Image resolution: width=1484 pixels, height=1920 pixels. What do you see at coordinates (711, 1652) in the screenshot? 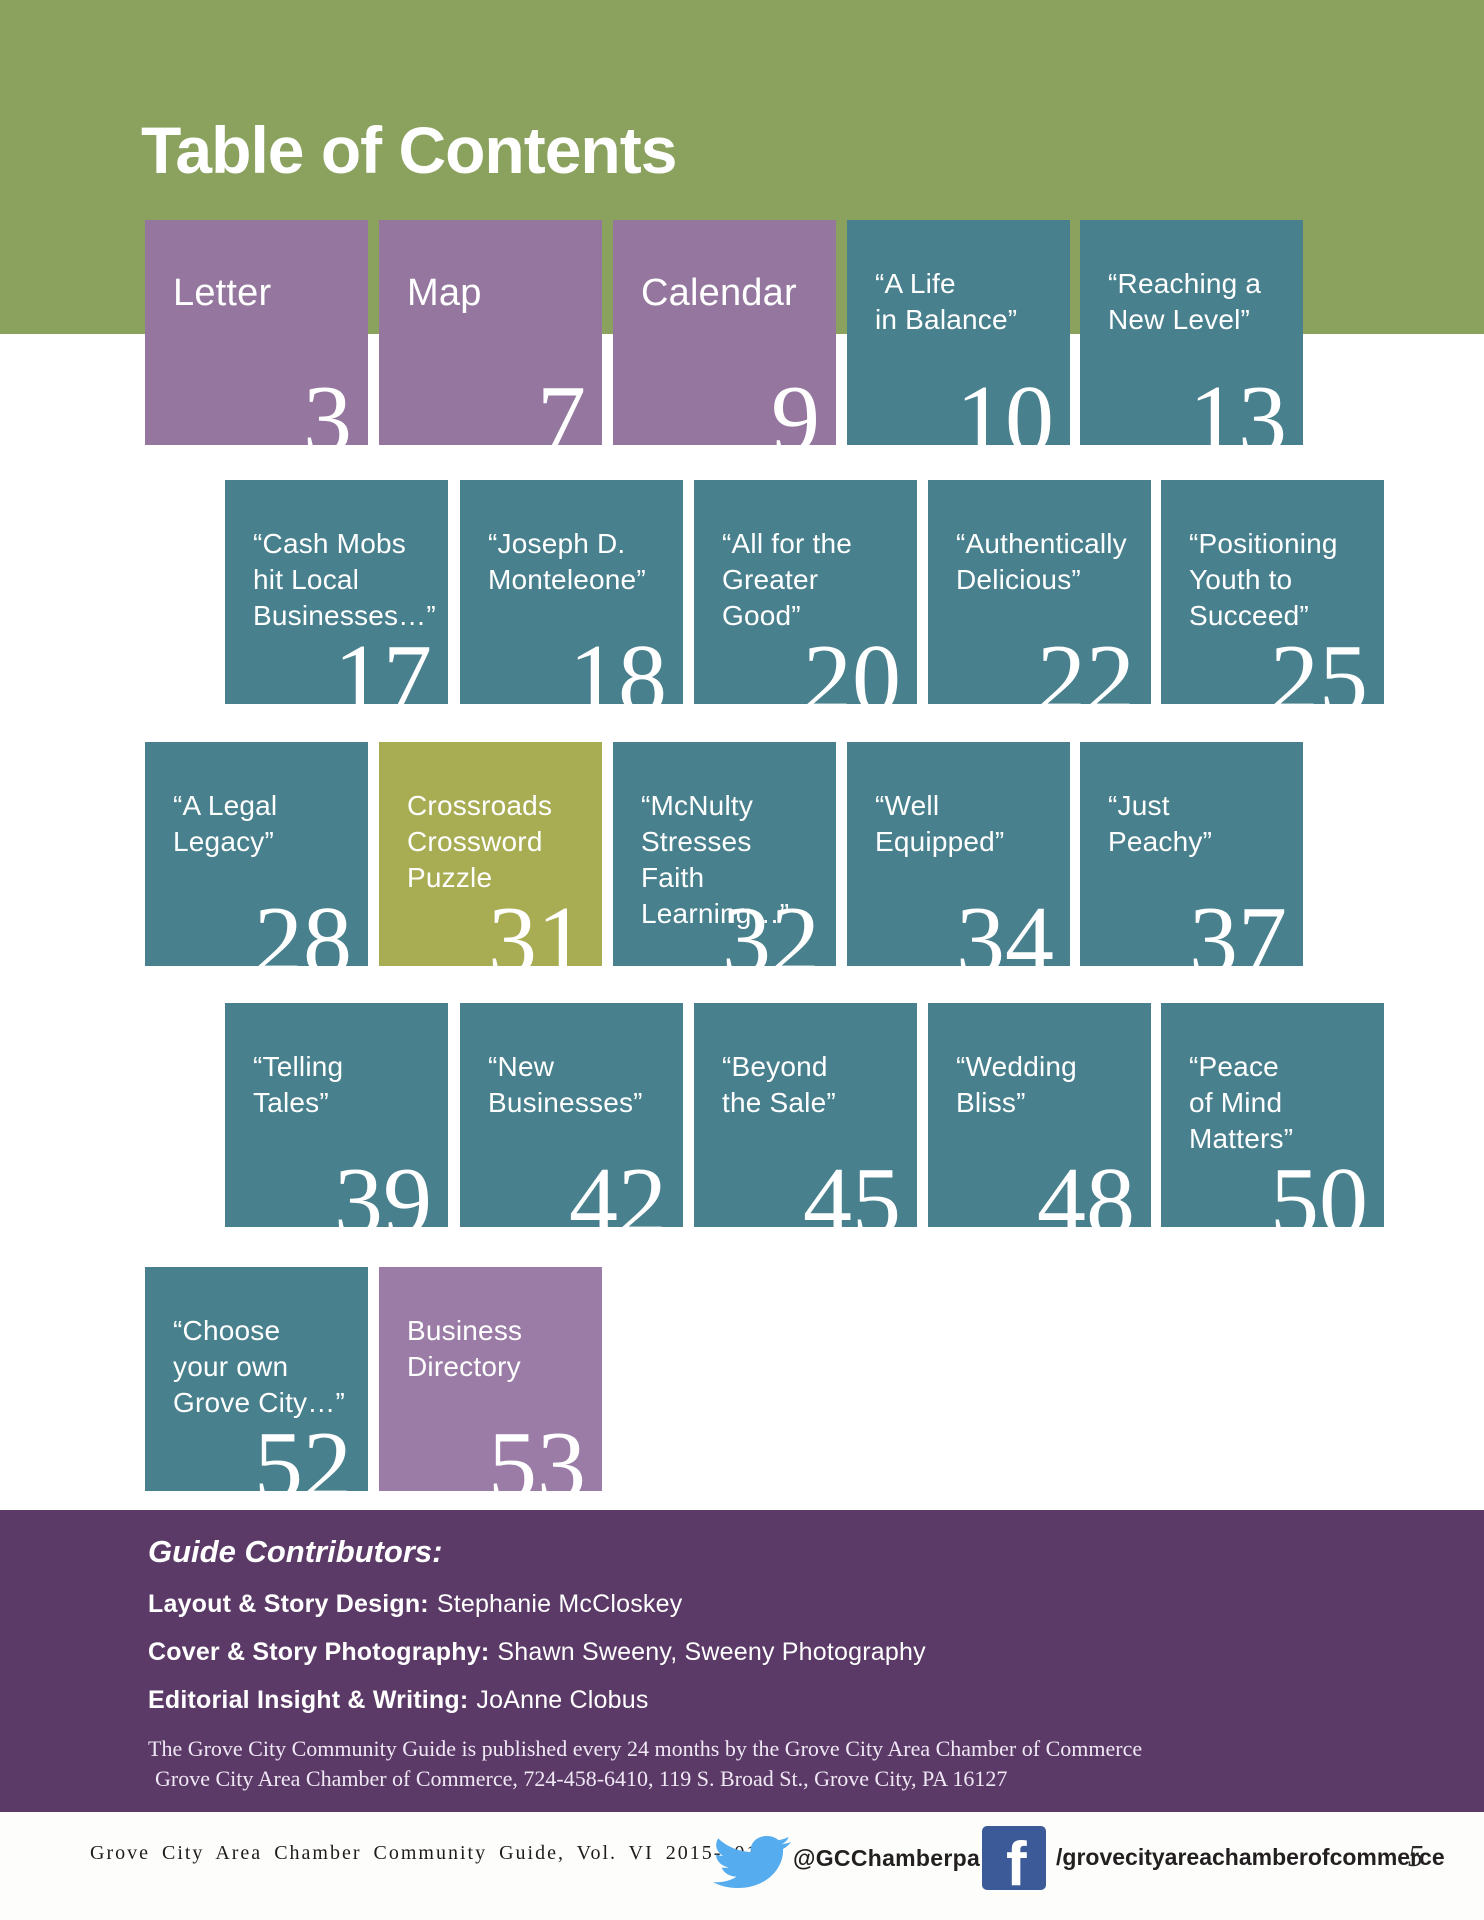
I see `contributor-value: Shawn Sweeny, Sweeny Photography` at bounding box center [711, 1652].